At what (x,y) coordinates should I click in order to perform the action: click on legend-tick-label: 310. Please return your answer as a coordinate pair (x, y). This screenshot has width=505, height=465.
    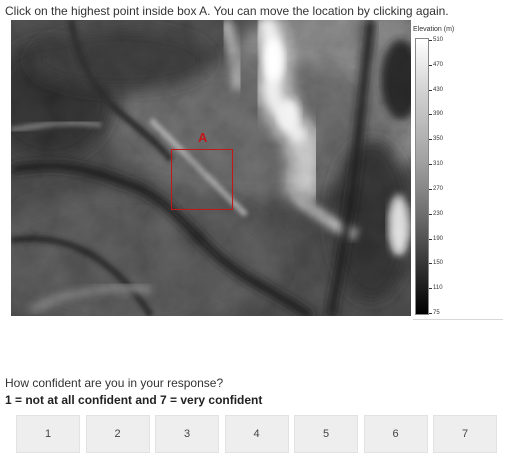
    Looking at the image, I should click on (438, 164).